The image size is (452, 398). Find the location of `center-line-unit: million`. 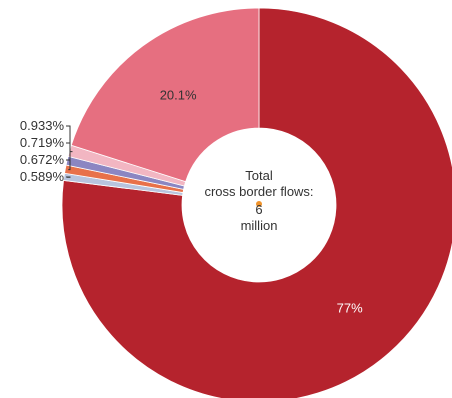

center-line-unit: million is located at coordinates (259, 225).